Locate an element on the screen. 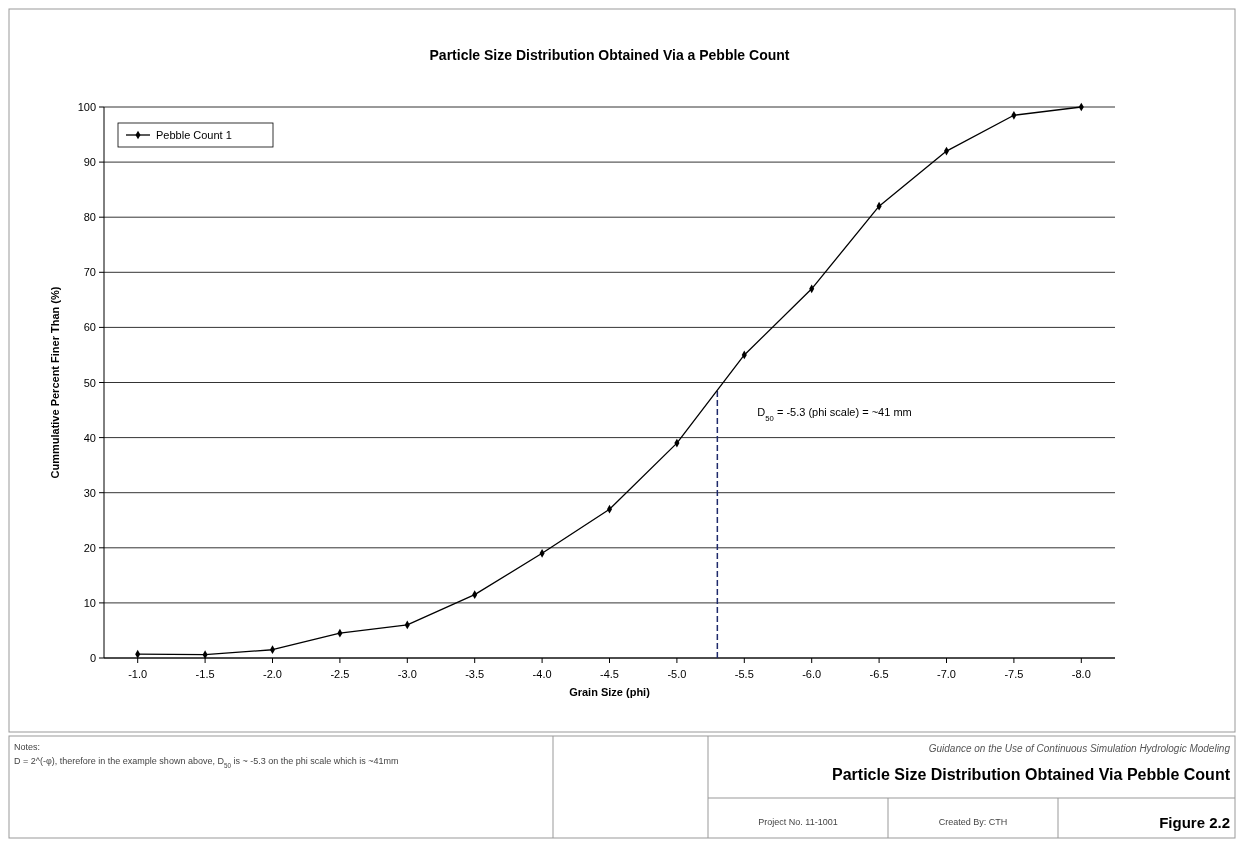  chart-title: Particle Size Distribution Obtained Via a Pebble Count is located at coordinates (609, 55).